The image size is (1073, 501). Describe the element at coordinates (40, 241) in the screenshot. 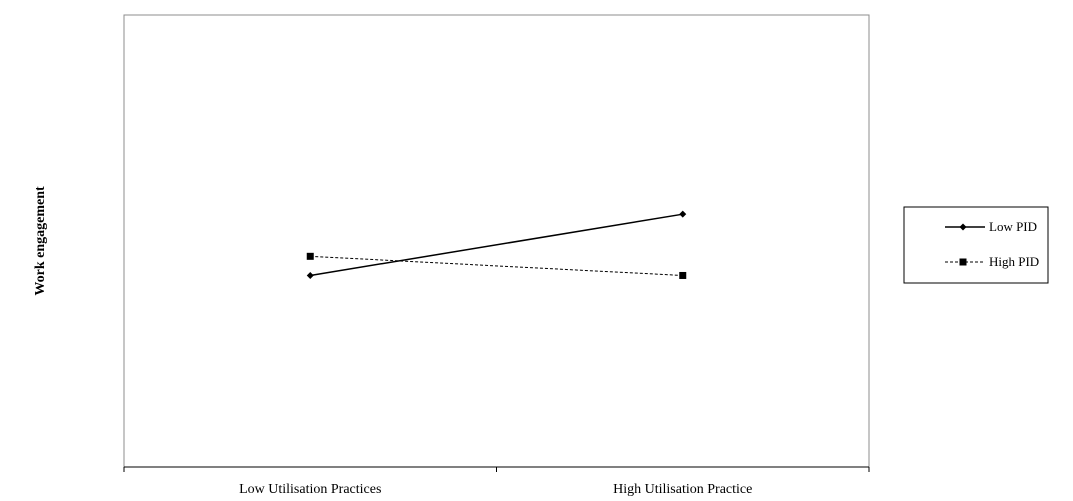

I see `y-axis-label: Work engagement` at that location.